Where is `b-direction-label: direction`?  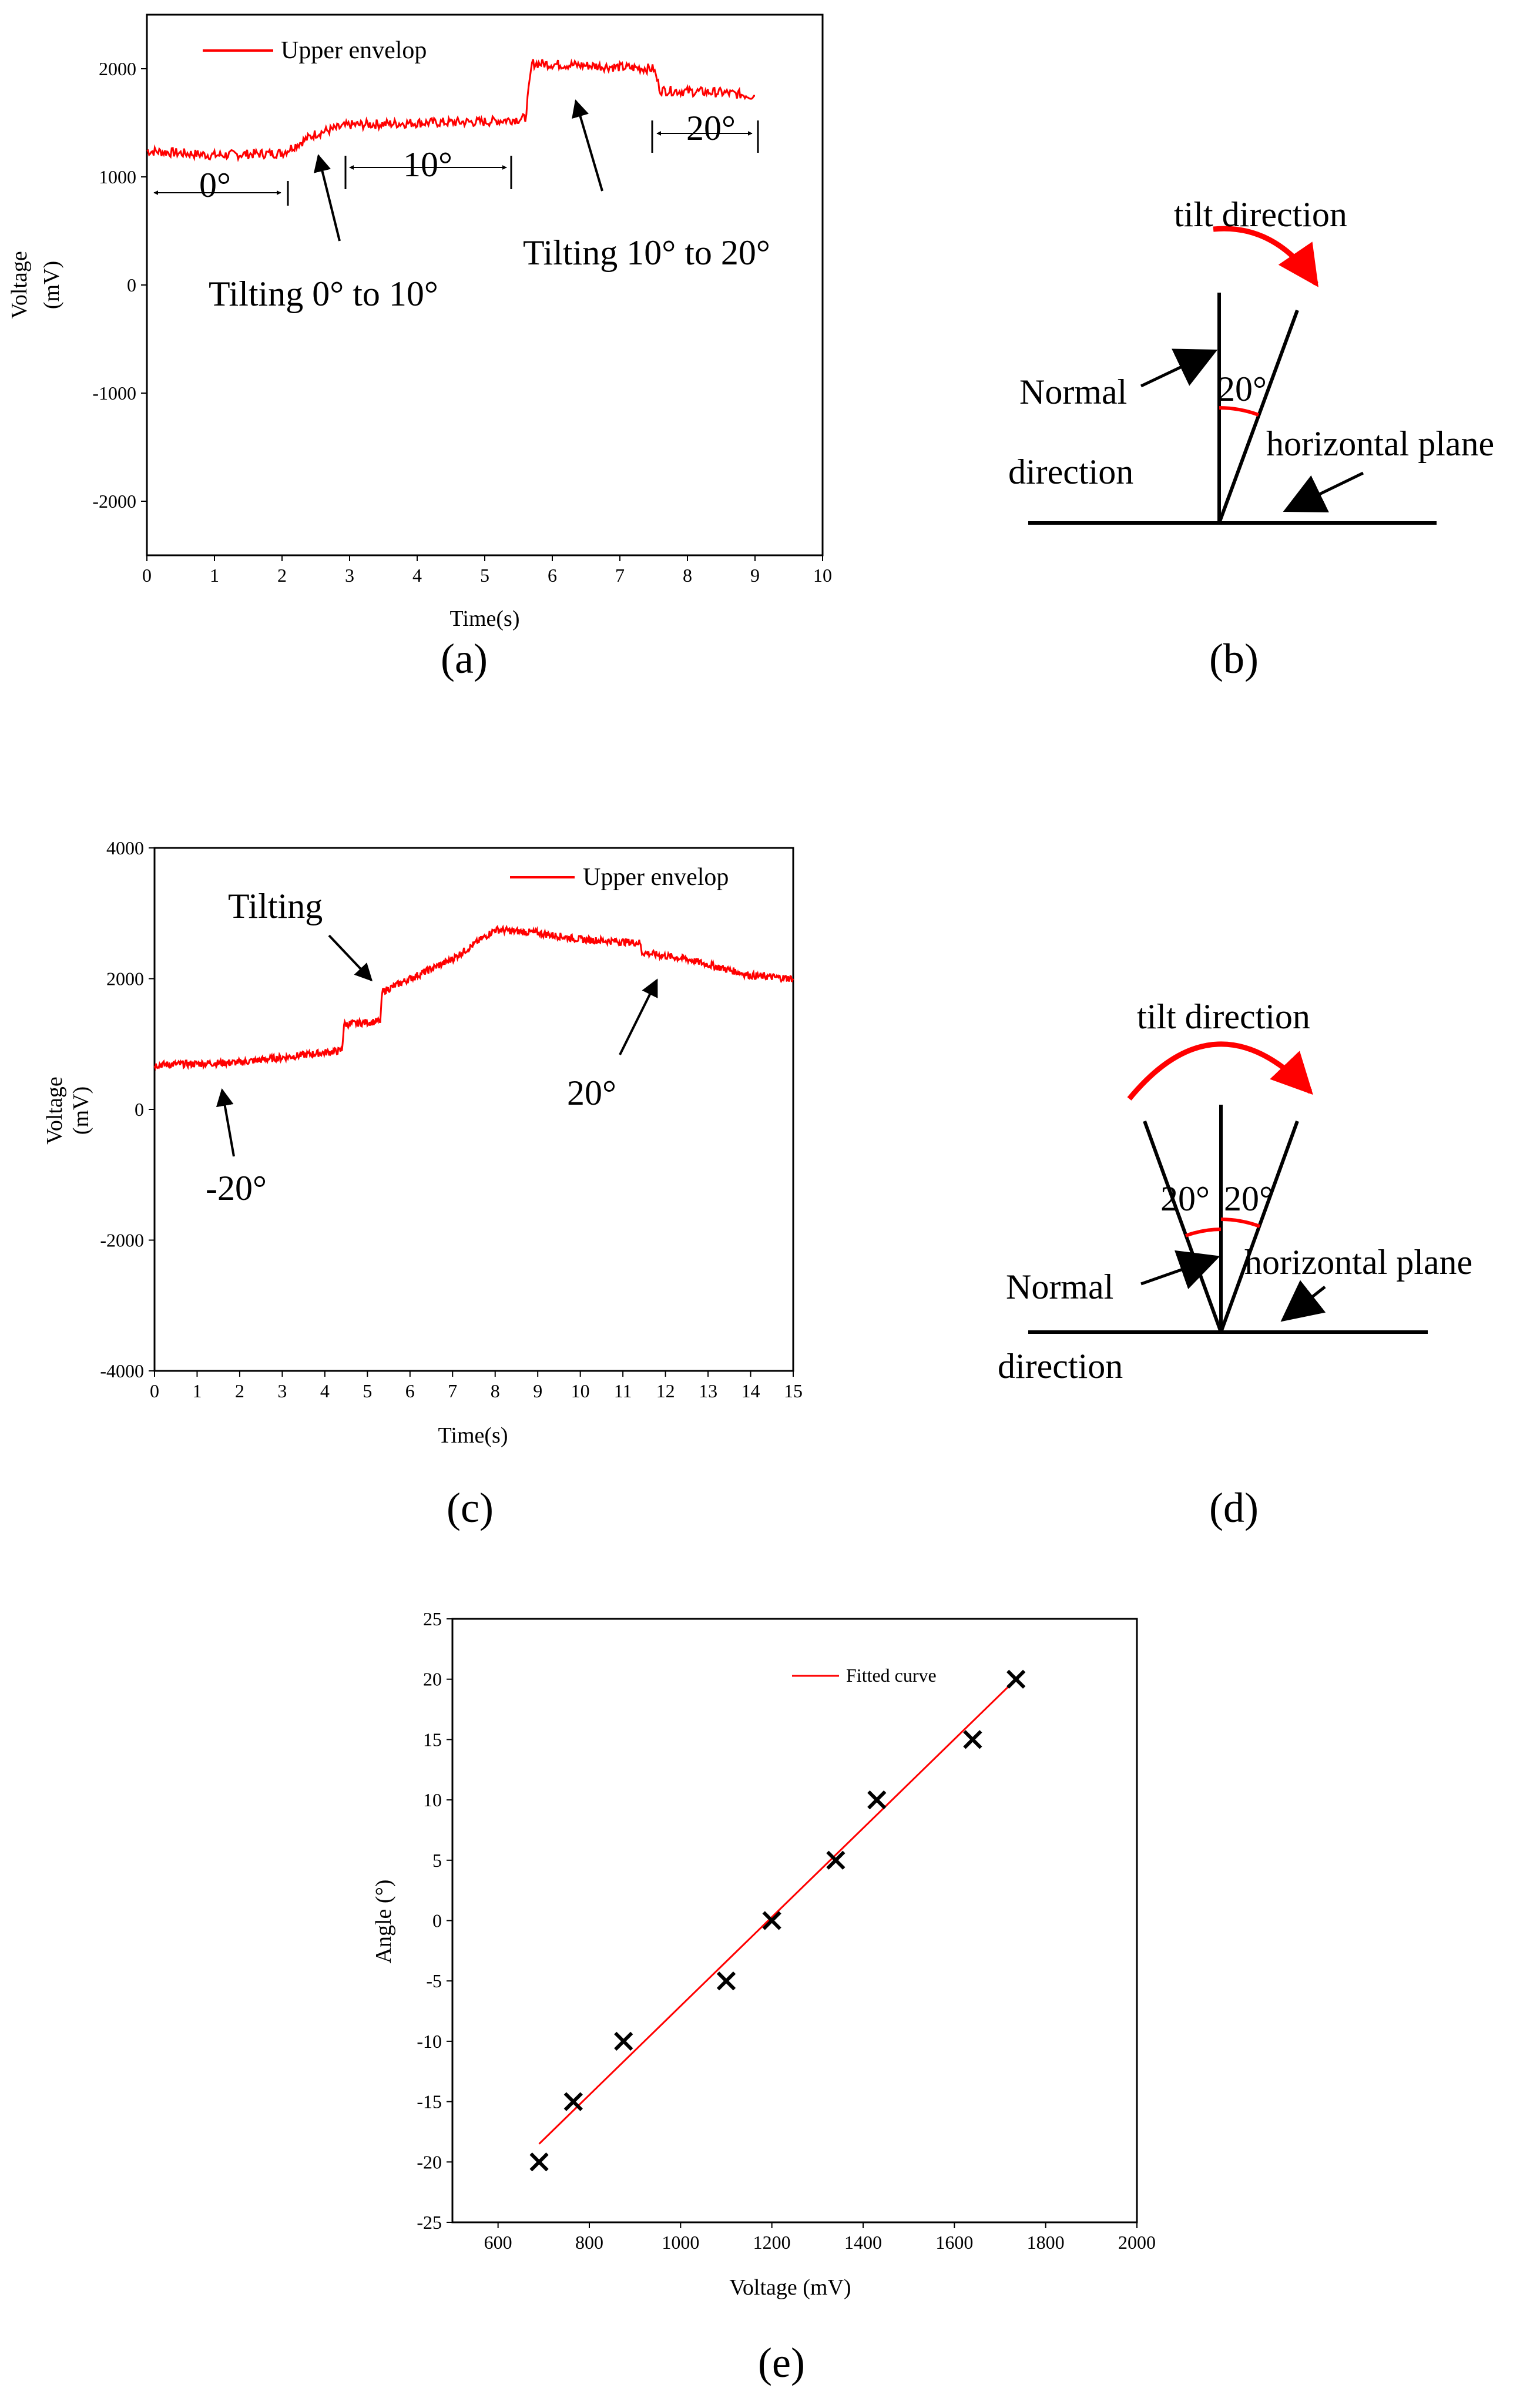 b-direction-label: direction is located at coordinates (1070, 471).